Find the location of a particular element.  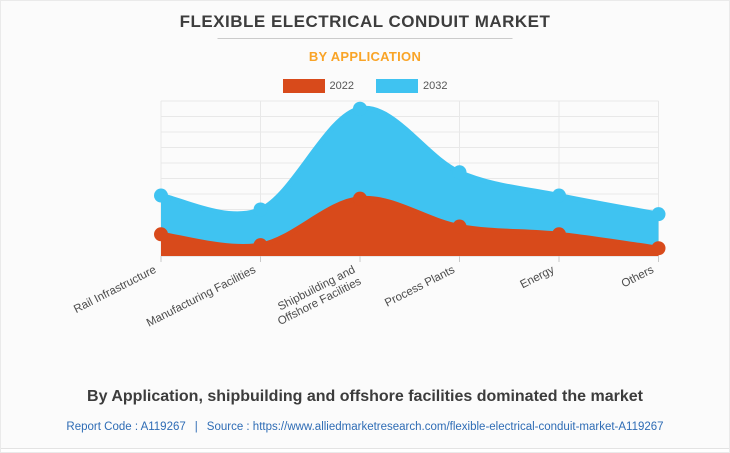

series-area-2022 is located at coordinates (410, 227).